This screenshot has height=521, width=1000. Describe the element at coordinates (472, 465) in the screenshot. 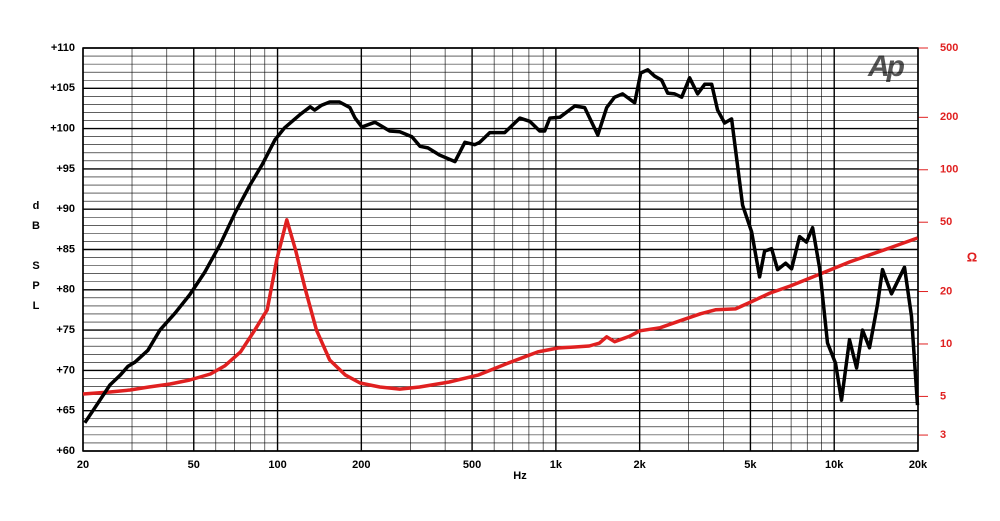

I see `x-tick-label: 500` at that location.